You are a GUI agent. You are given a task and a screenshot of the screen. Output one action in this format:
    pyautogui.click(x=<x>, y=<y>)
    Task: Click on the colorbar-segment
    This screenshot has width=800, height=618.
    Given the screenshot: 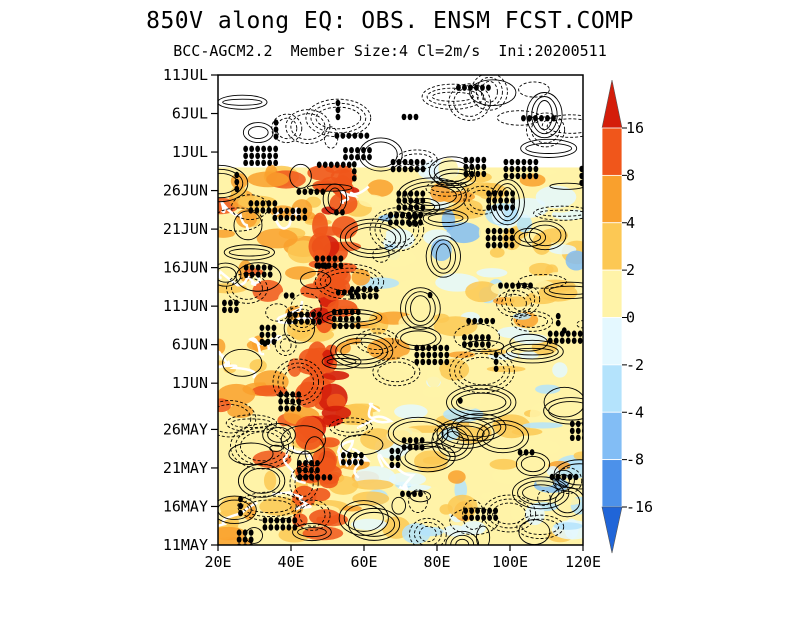 What is the action you would take?
    pyautogui.click(x=612, y=388)
    